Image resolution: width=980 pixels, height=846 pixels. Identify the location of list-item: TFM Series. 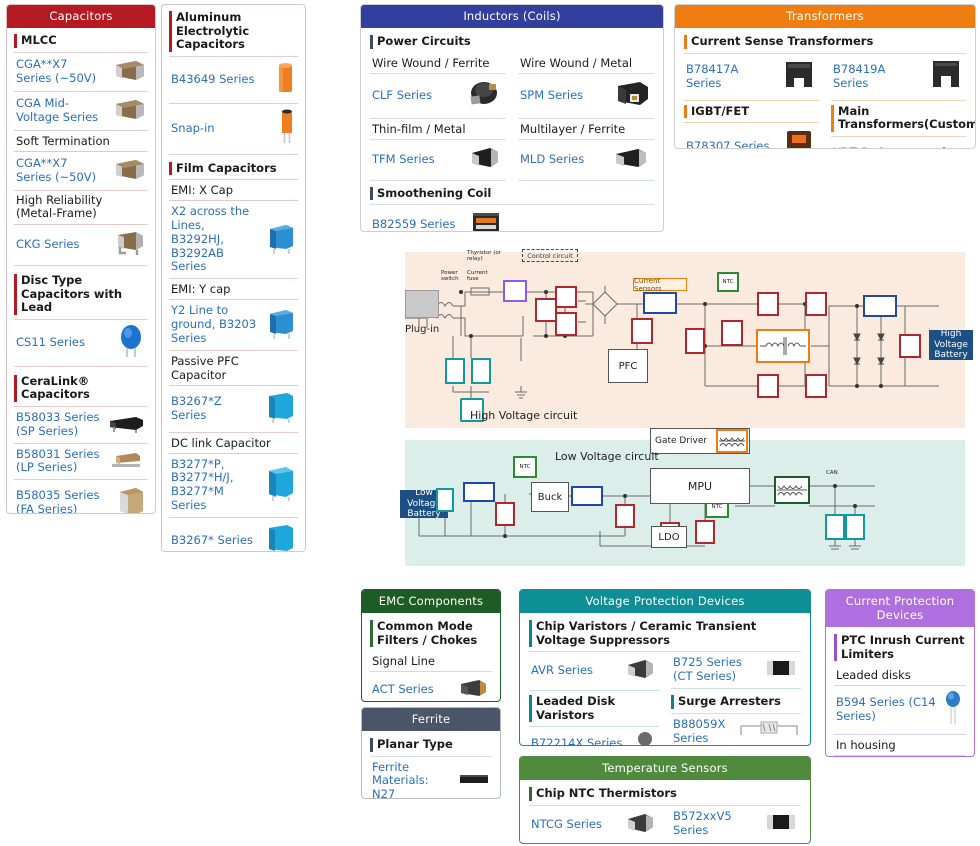
(438, 160).